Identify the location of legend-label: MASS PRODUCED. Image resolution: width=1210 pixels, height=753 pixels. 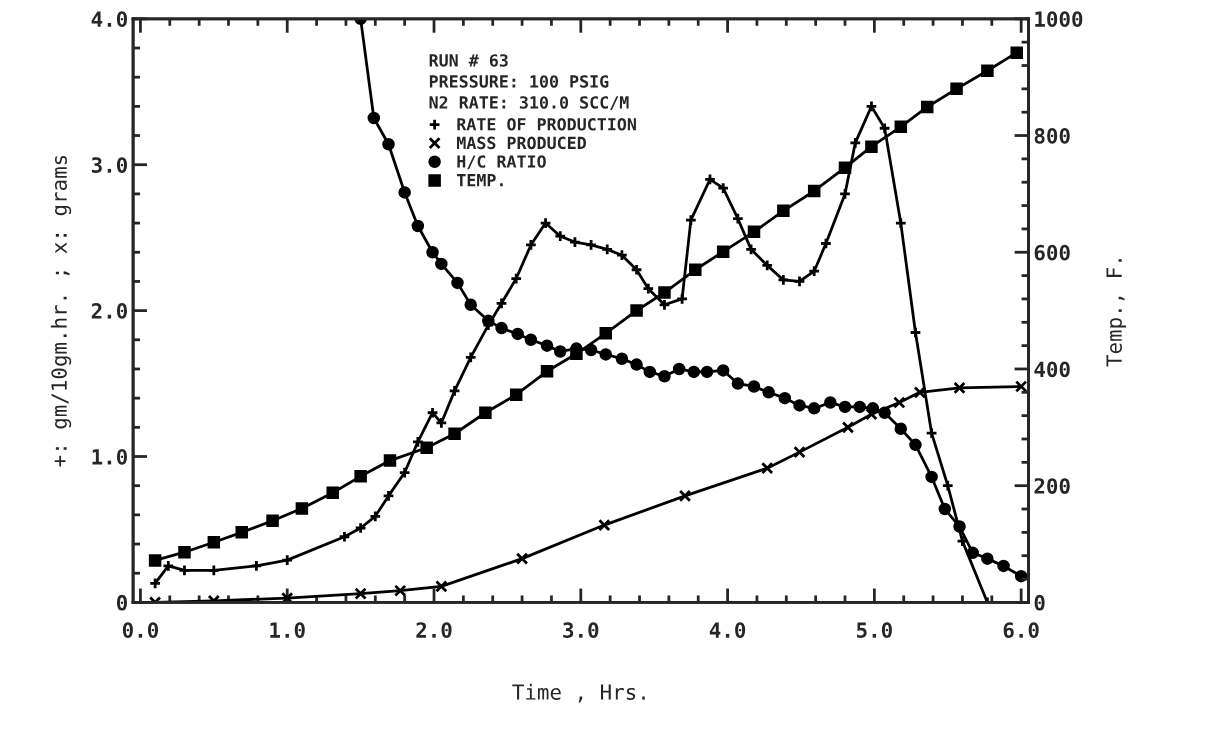
(521, 143).